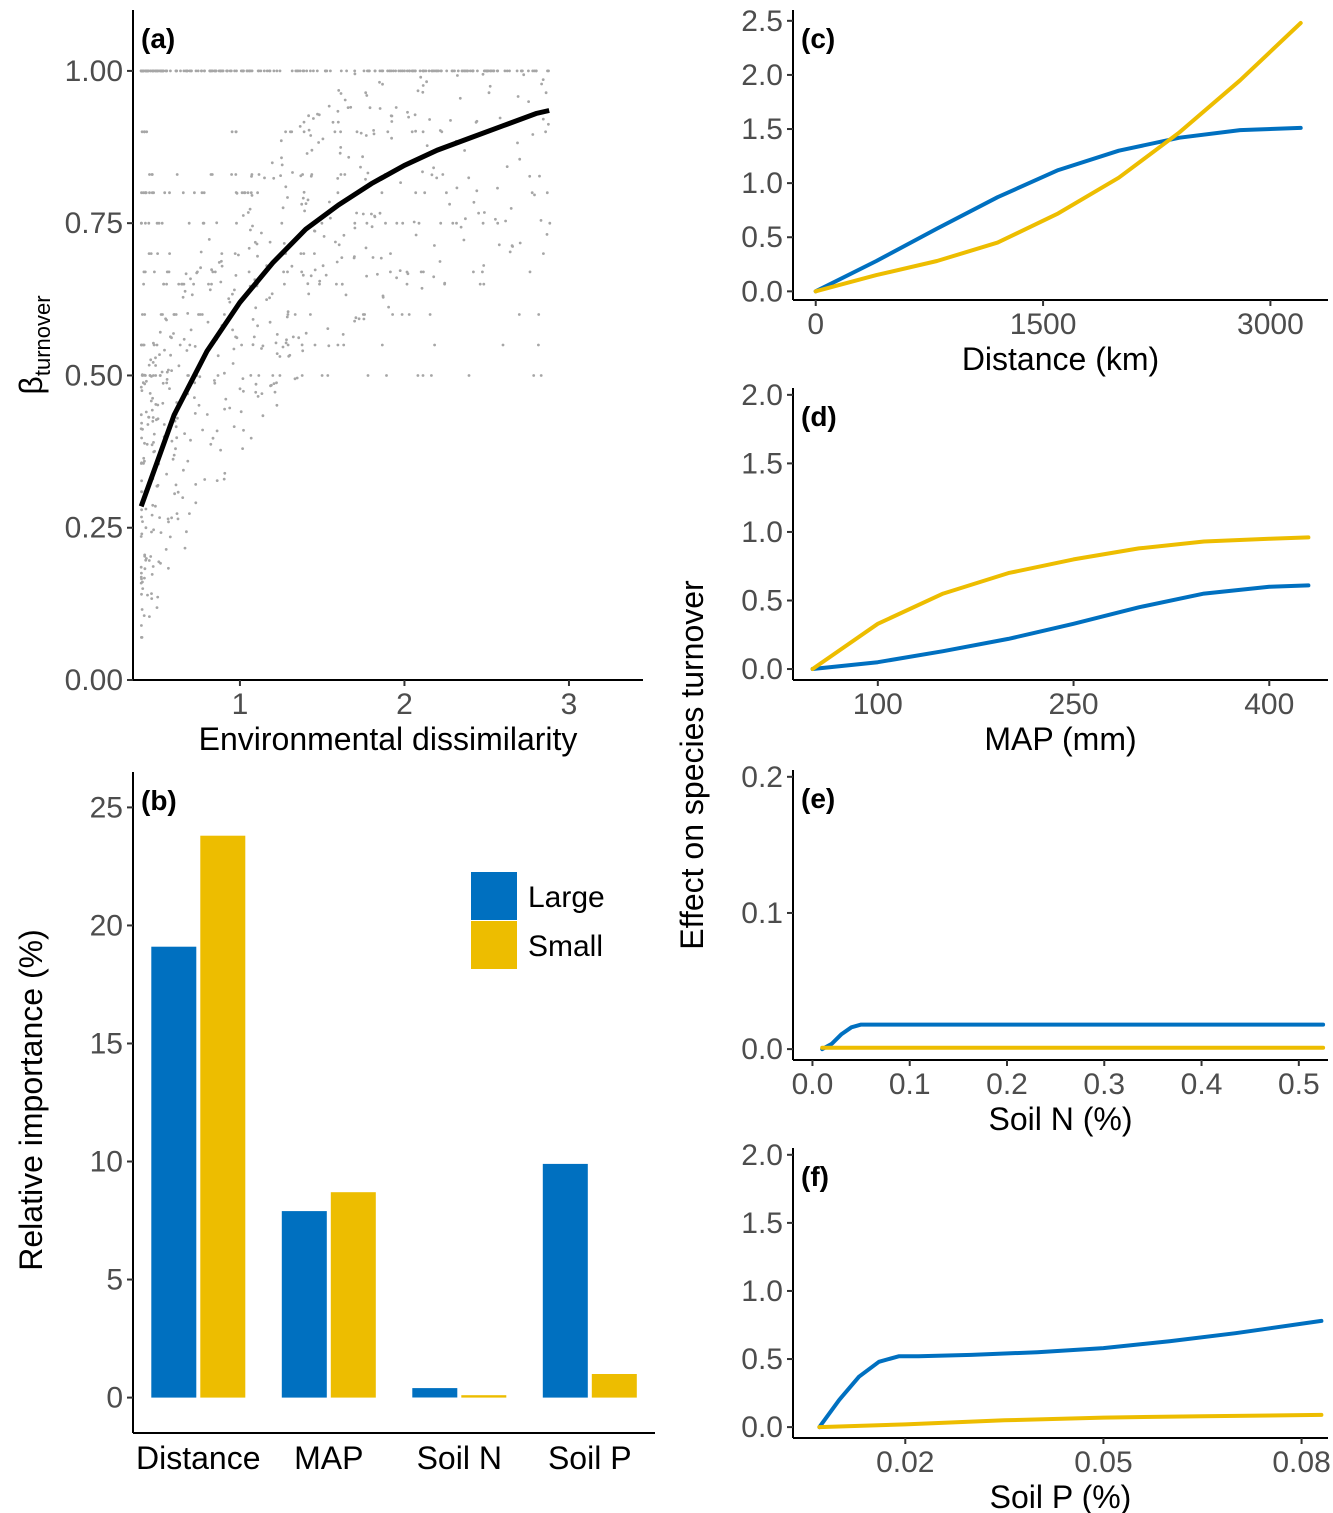 The width and height of the screenshot is (1333, 1513). Describe the element at coordinates (818, 38) in the screenshot. I see `panel-c-label: (c)` at that location.